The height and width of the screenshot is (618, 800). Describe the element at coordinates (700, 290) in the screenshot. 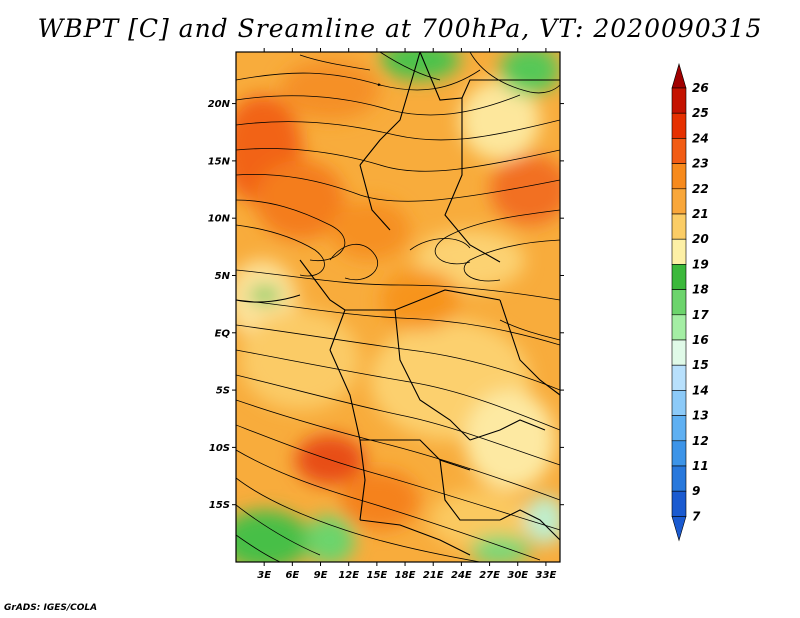

I see `colorbar-label: 18` at that location.